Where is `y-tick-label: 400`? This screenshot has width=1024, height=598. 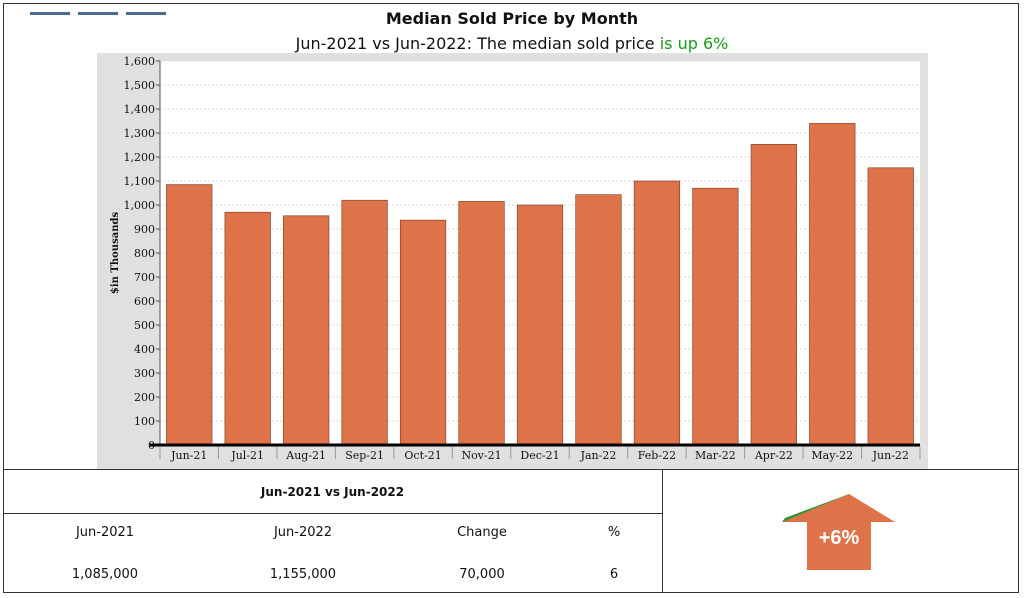
y-tick-label: 400 is located at coordinates (144, 349).